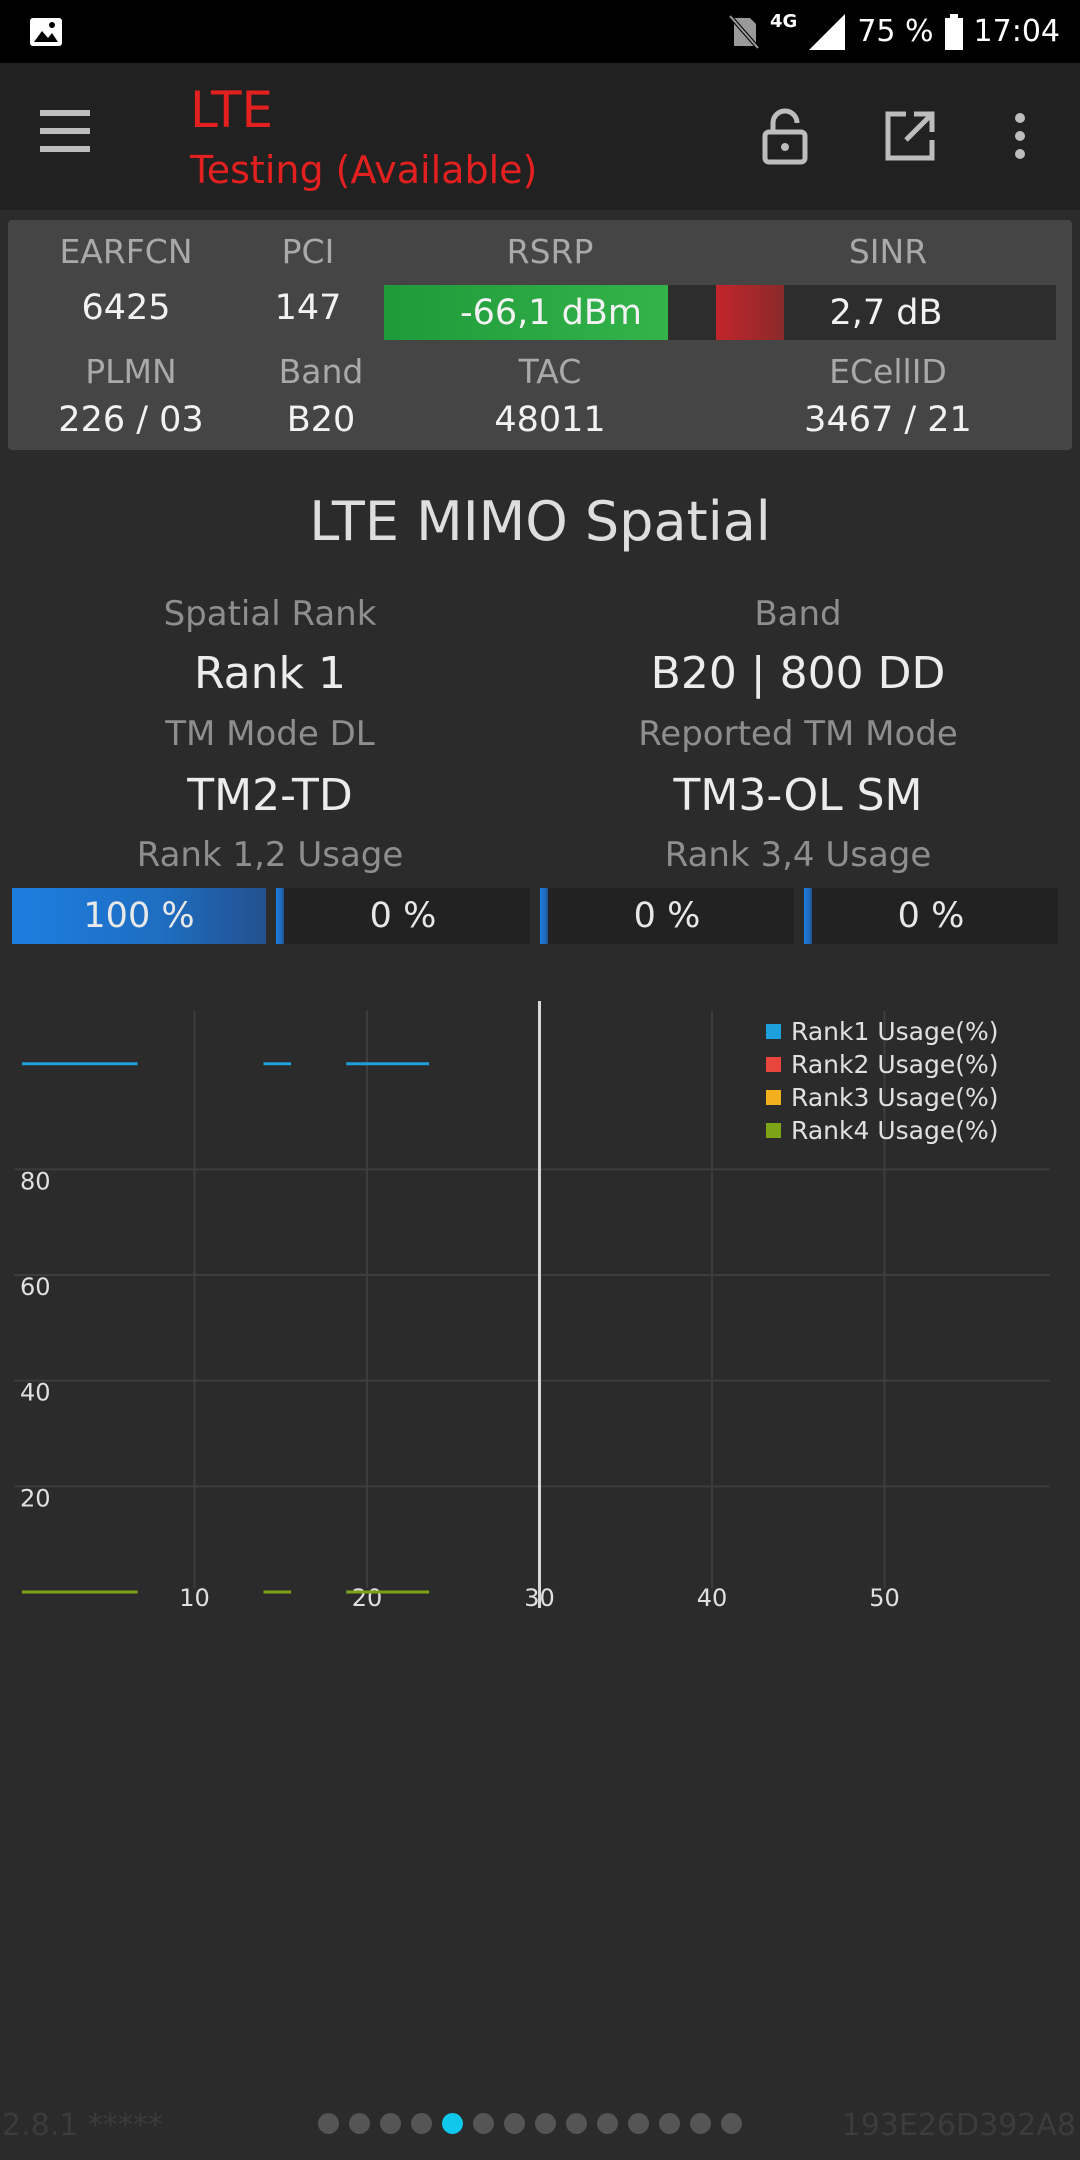 The width and height of the screenshot is (1080, 2160). What do you see at coordinates (750, 312) in the screenshot?
I see `sinr-meter-fill` at bounding box center [750, 312].